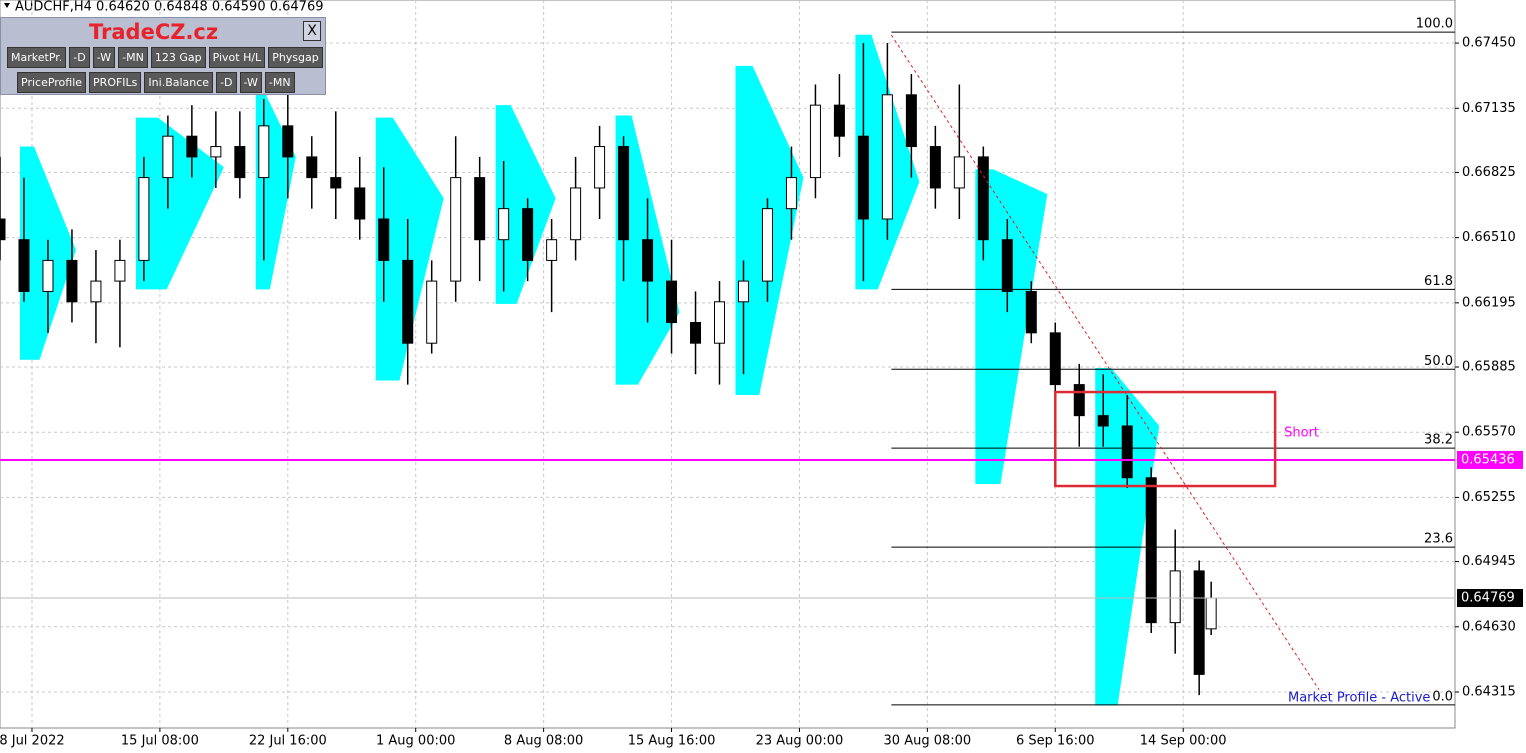 This screenshot has height=753, width=1526. I want to click on panel-button: MarketPr., so click(37, 57).